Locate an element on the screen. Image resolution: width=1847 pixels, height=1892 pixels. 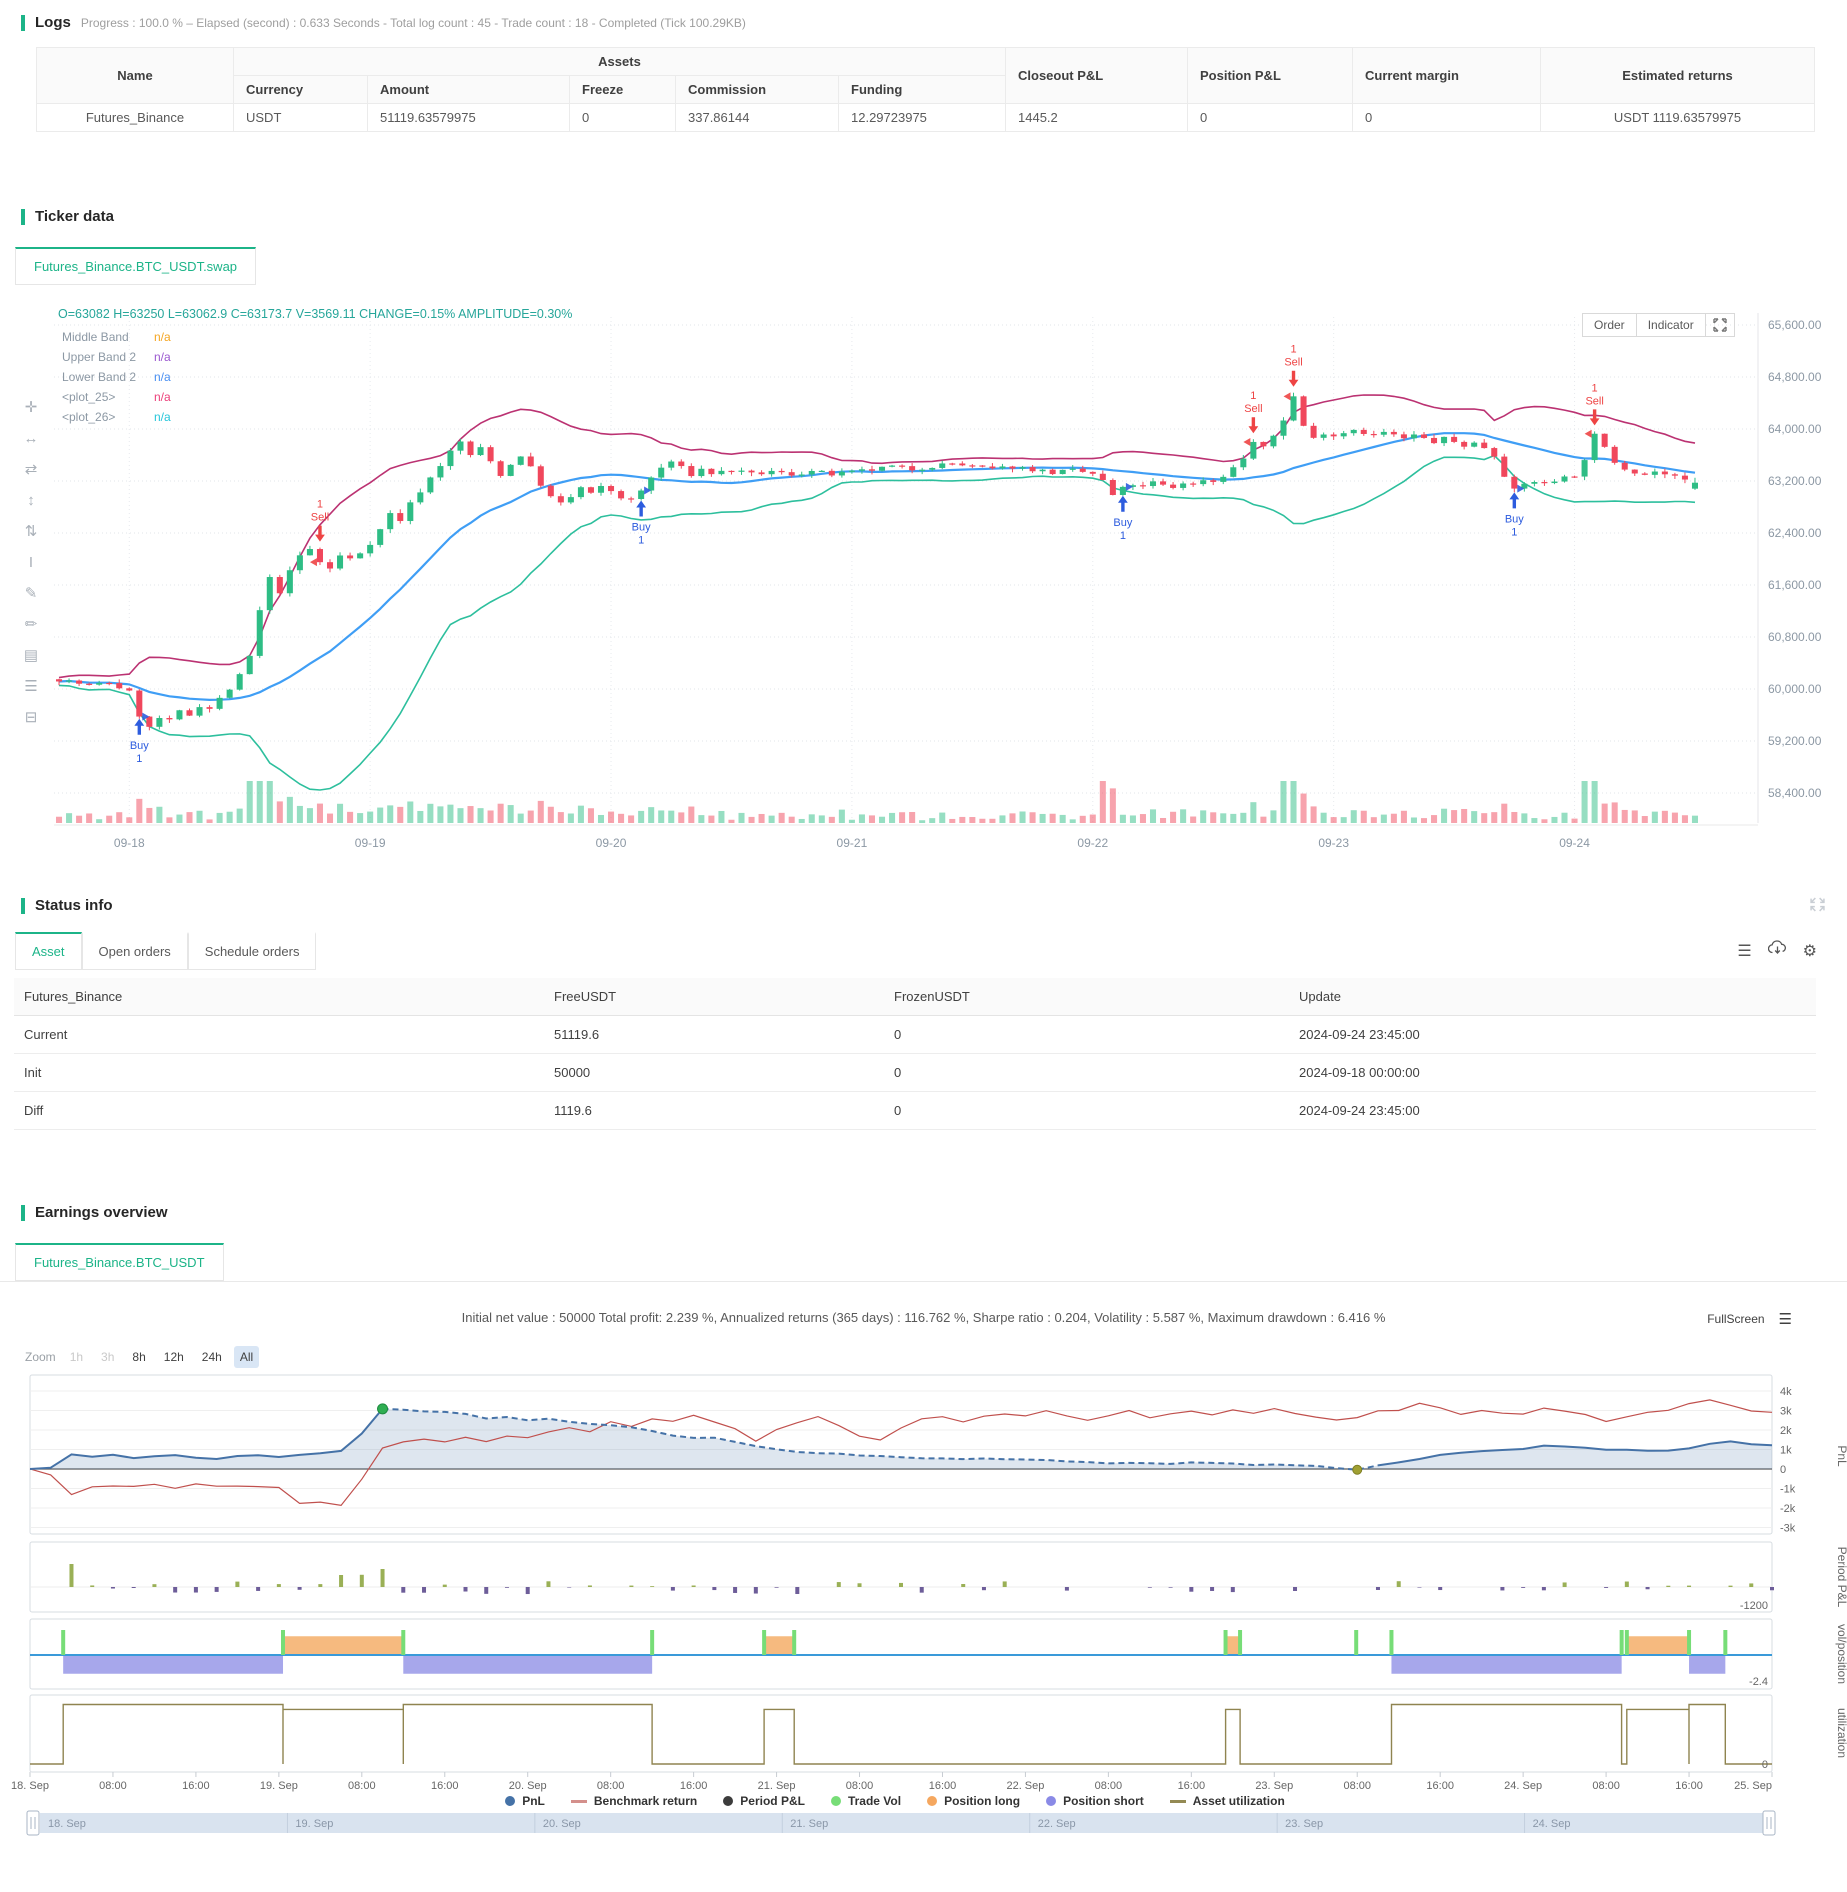
status-expand-icon is located at coordinates (1817, 907).